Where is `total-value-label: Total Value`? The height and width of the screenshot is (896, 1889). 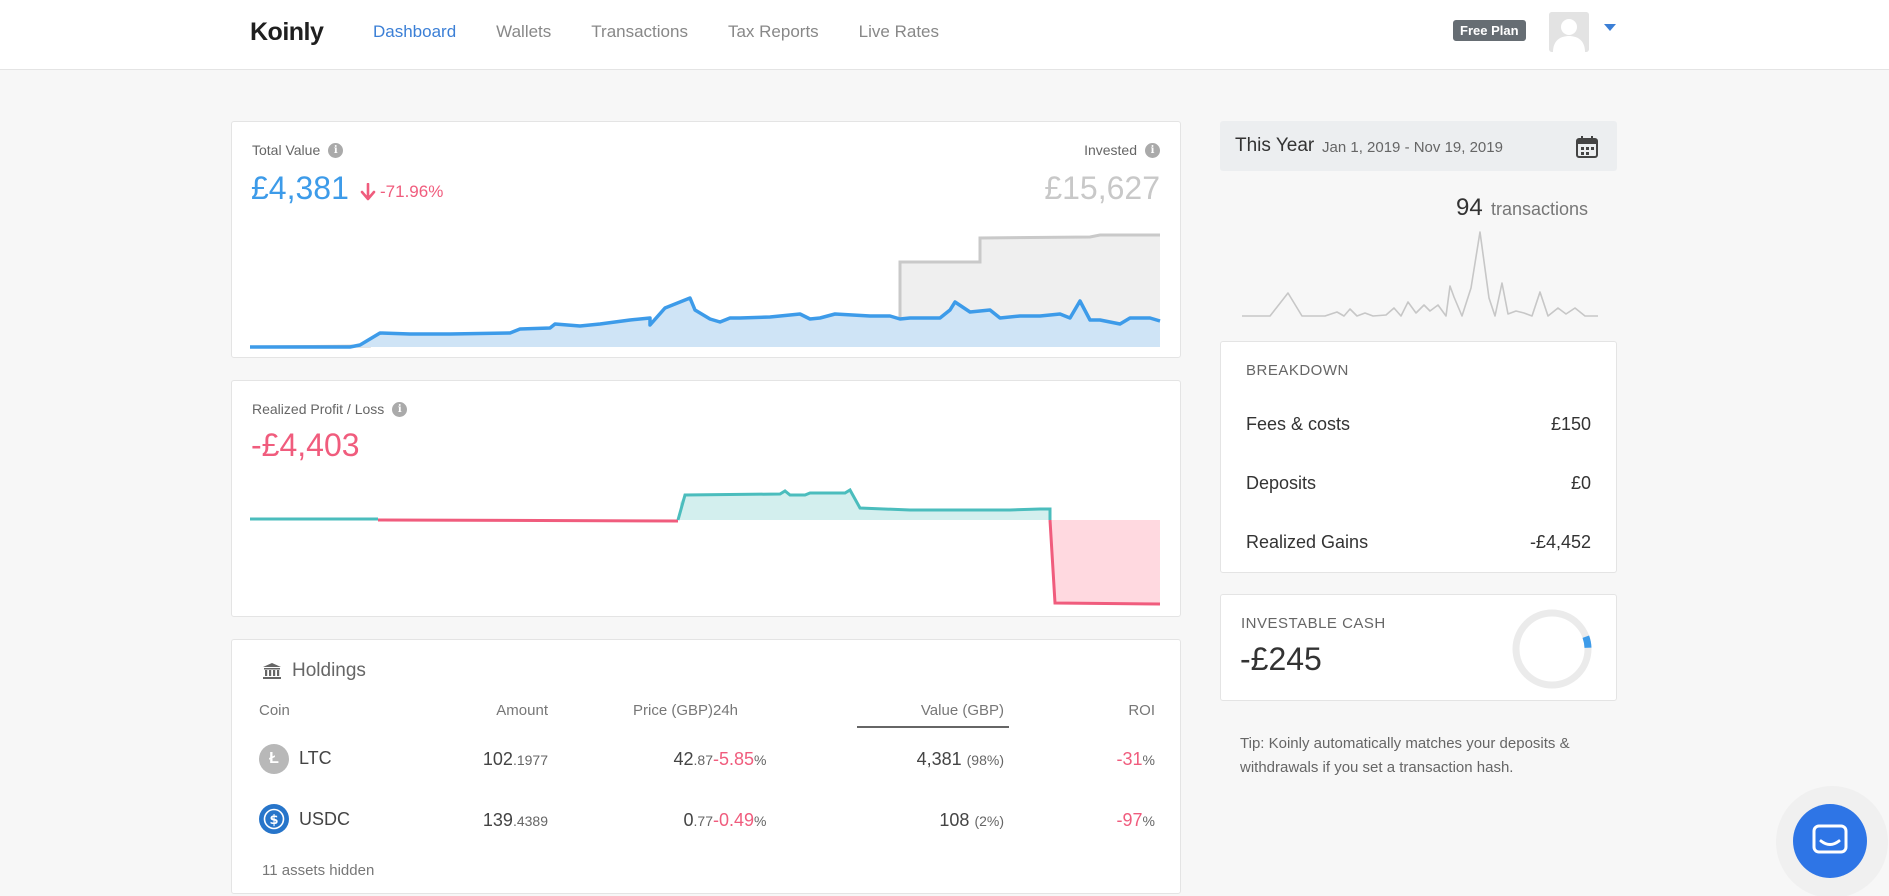 total-value-label: Total Value is located at coordinates (286, 150).